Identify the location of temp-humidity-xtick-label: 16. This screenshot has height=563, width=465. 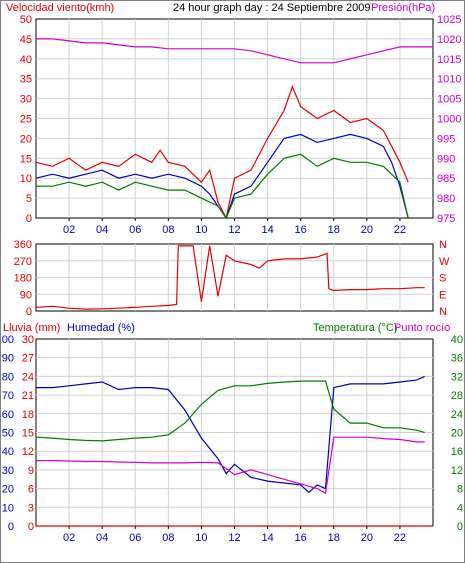
(301, 538).